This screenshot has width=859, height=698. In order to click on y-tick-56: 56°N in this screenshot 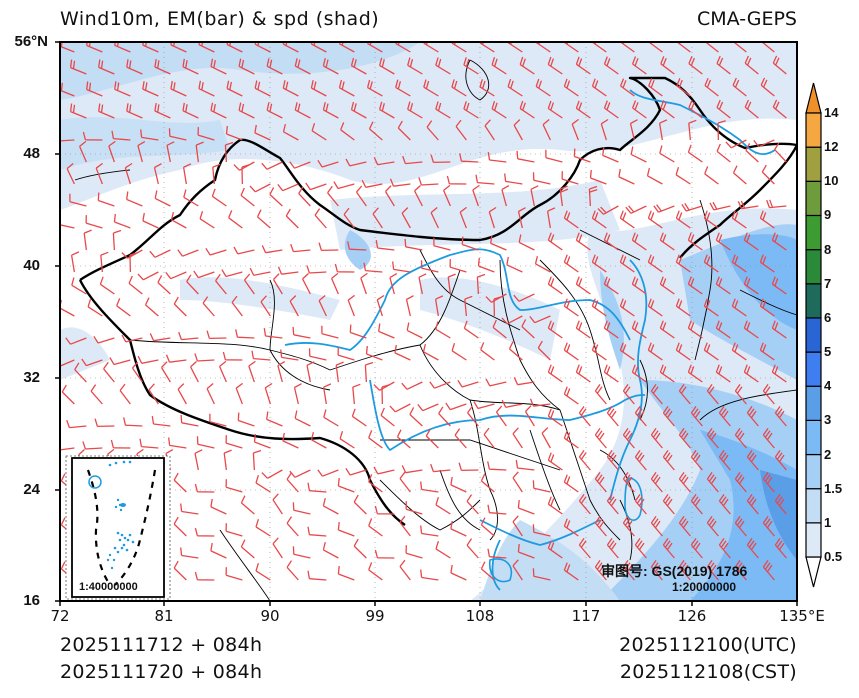, I will do `click(31, 41)`.